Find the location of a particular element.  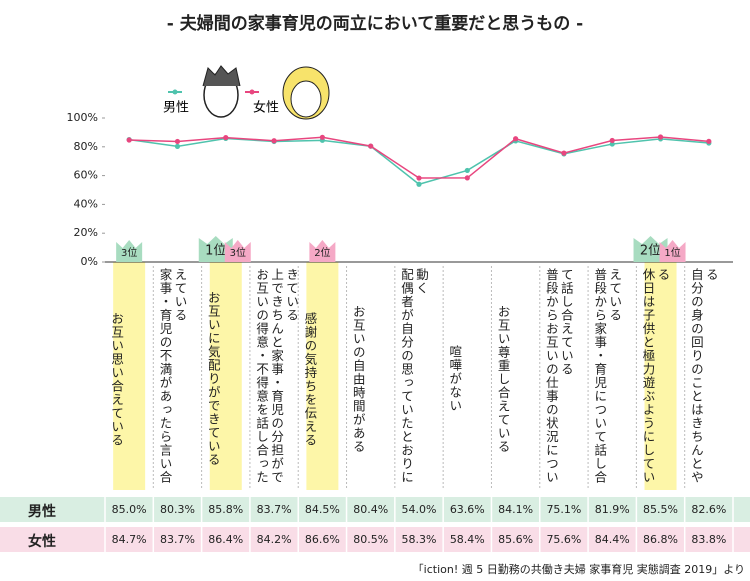

table-cell: 85.0% is located at coordinates (129, 509).